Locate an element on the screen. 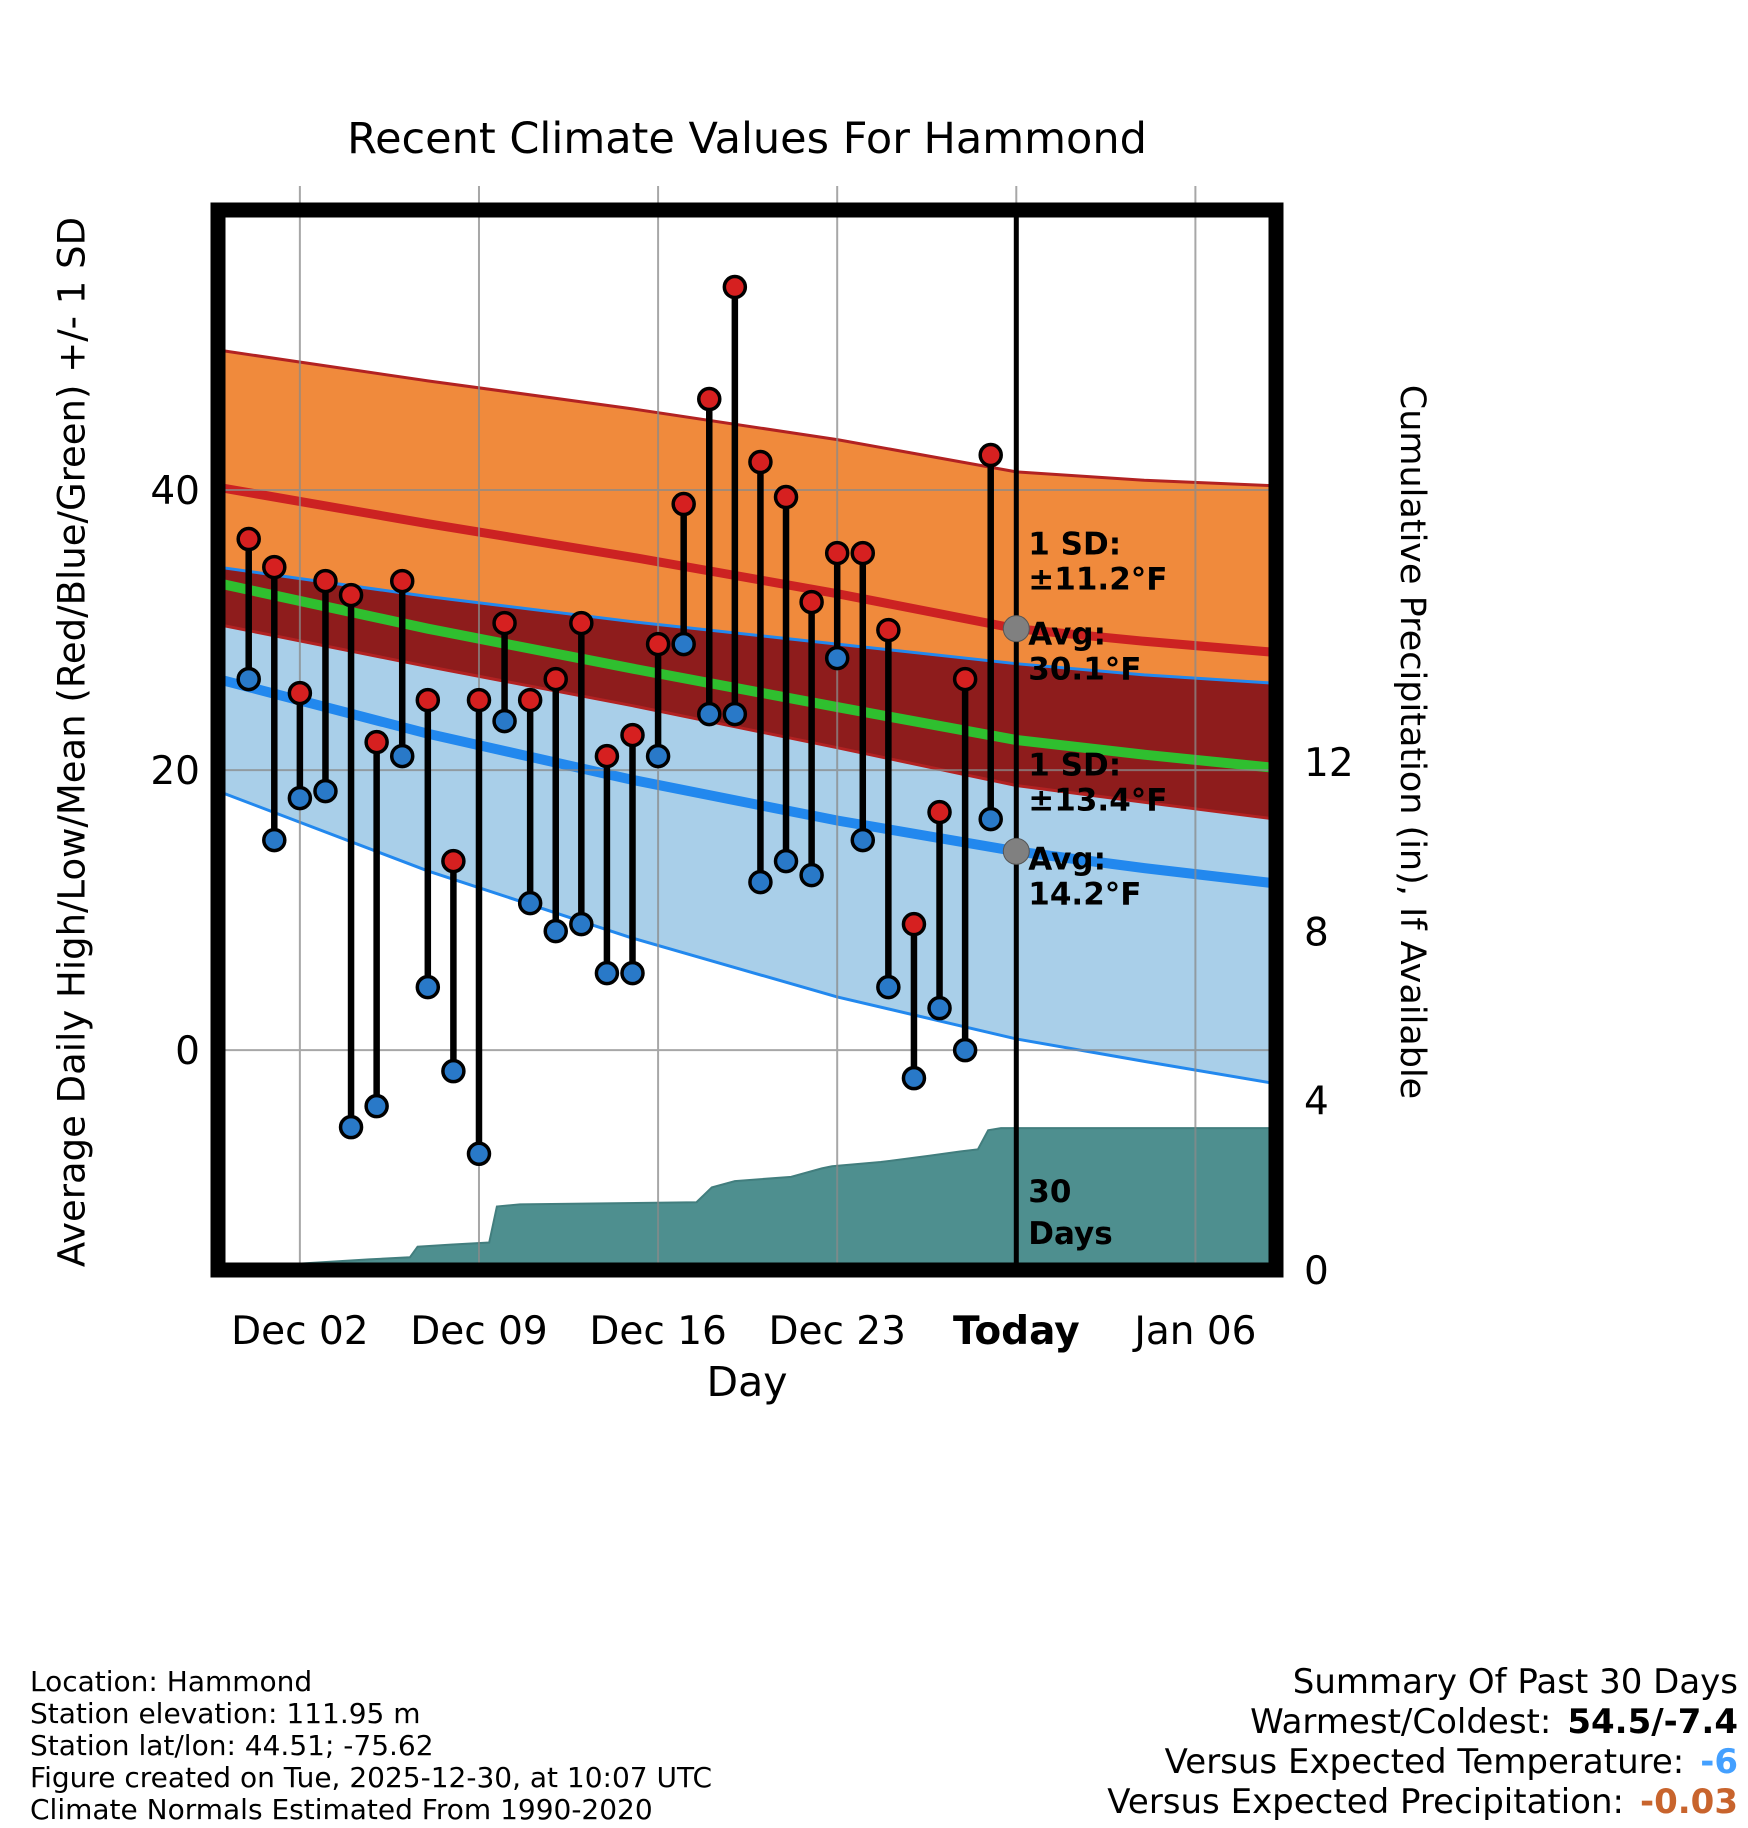  right-tick-label: 12 is located at coordinates (1329, 763).